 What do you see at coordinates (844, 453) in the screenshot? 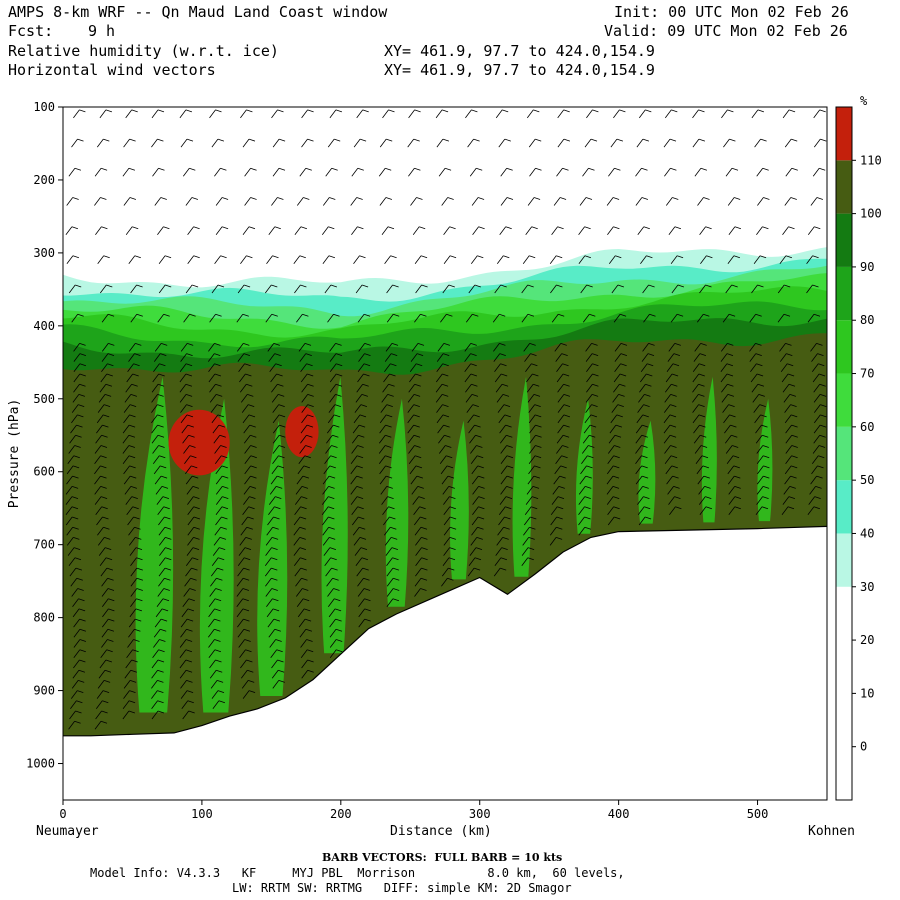
I see `colorbar-frame` at bounding box center [844, 453].